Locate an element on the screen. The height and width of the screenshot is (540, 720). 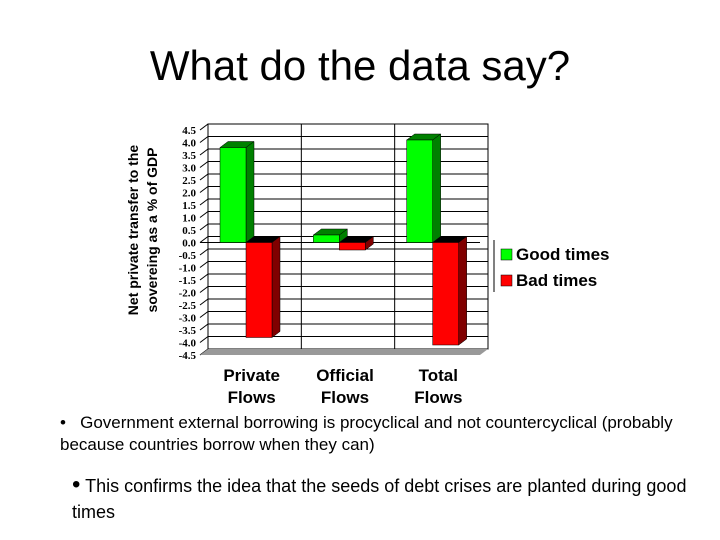
x-category-label: Official is located at coordinates (345, 375).